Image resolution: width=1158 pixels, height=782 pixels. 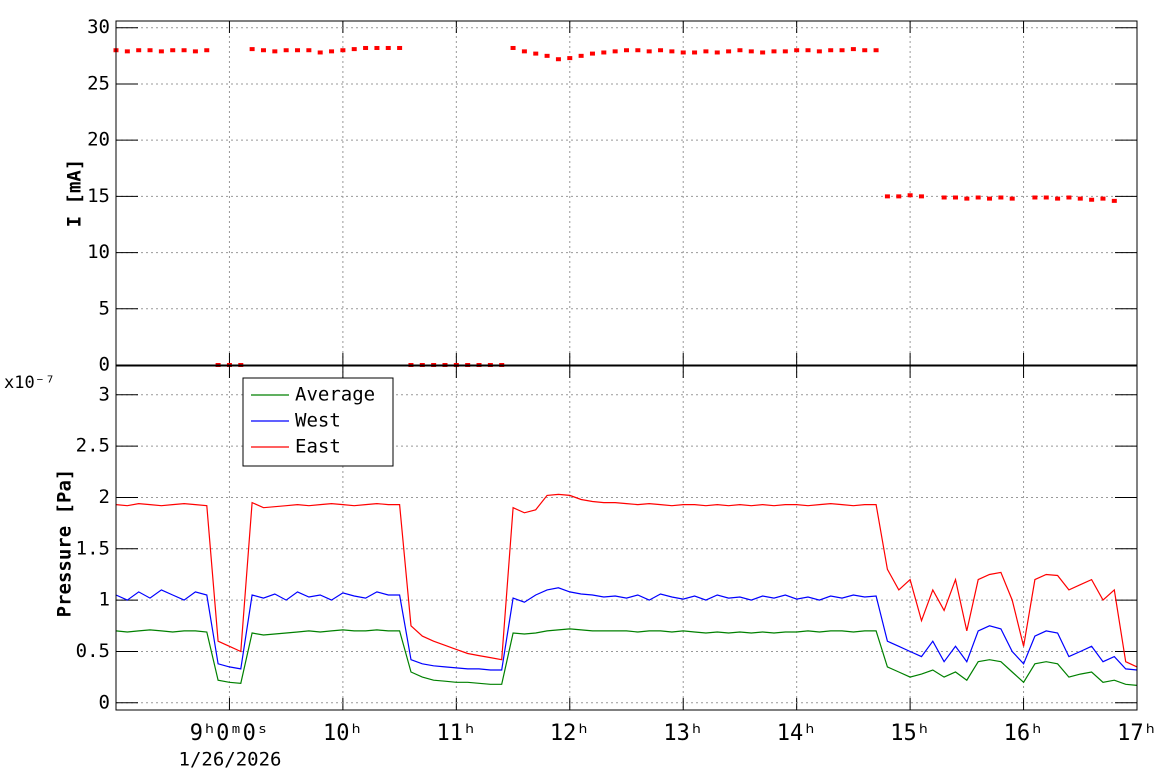 What do you see at coordinates (75, 193) in the screenshot?
I see `y-axis-title: I [mA]` at bounding box center [75, 193].